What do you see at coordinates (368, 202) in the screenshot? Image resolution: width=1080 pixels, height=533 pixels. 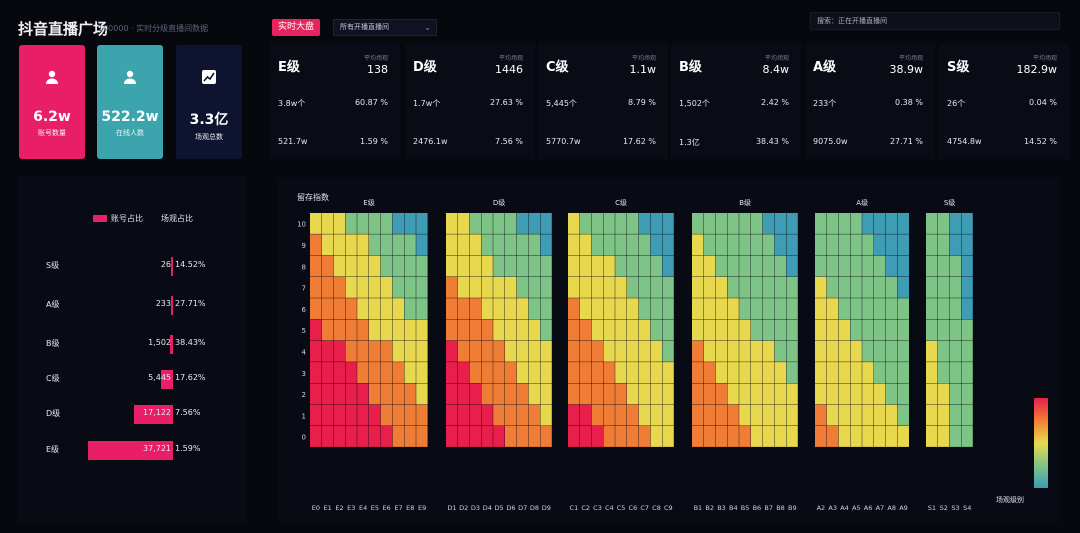 I see `group-label: E级` at bounding box center [368, 202].